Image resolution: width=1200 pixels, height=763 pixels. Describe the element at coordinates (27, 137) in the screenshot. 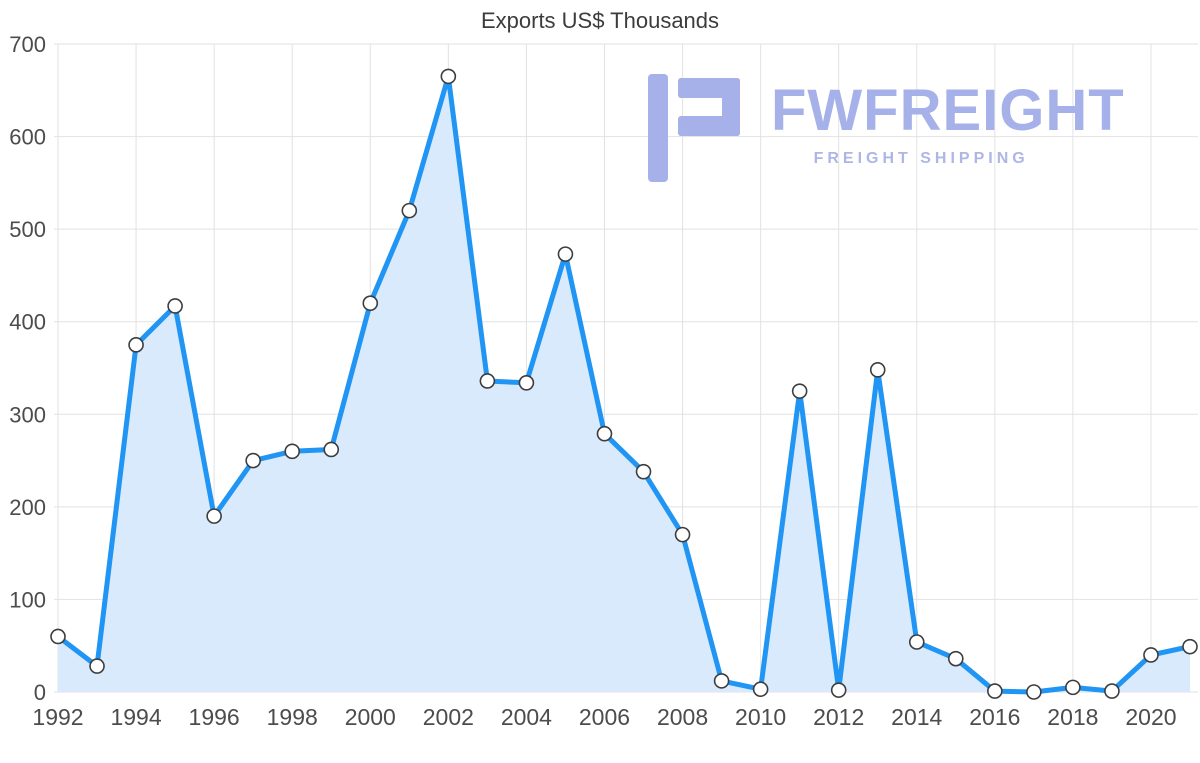

I see `svg-text: 600` at that location.